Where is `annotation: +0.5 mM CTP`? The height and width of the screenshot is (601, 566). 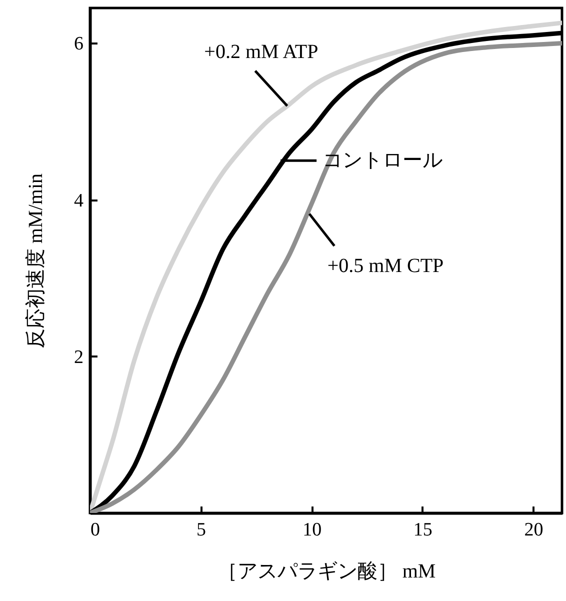
annotation: +0.5 mM CTP is located at coordinates (385, 265).